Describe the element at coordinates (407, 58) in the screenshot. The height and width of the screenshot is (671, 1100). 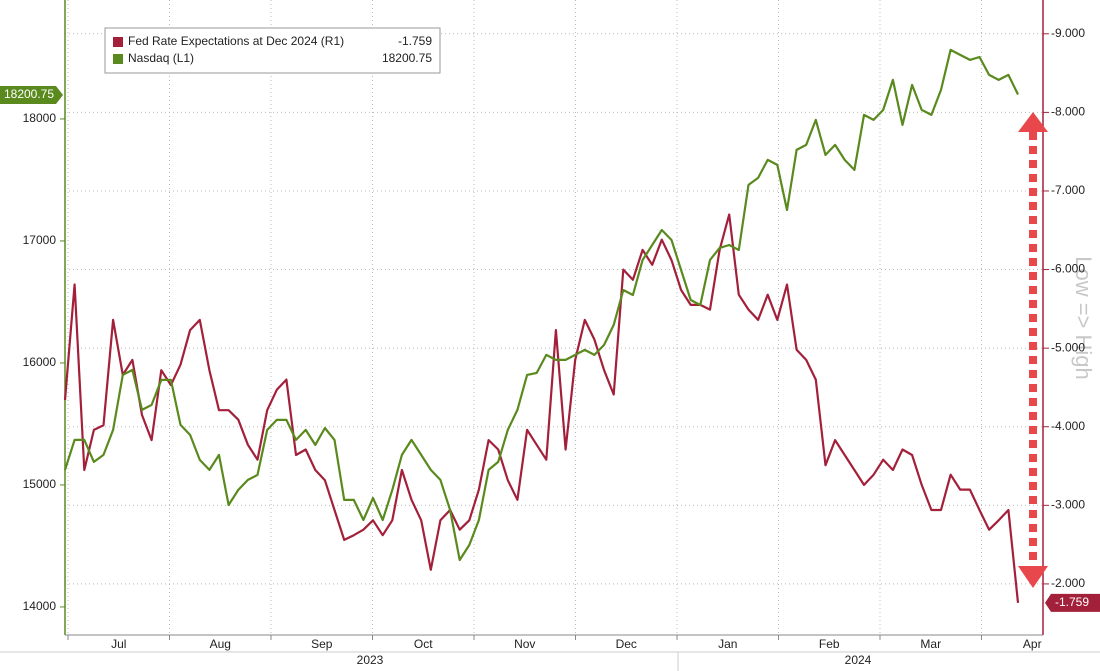
I see `legend-value: 18200.75` at that location.